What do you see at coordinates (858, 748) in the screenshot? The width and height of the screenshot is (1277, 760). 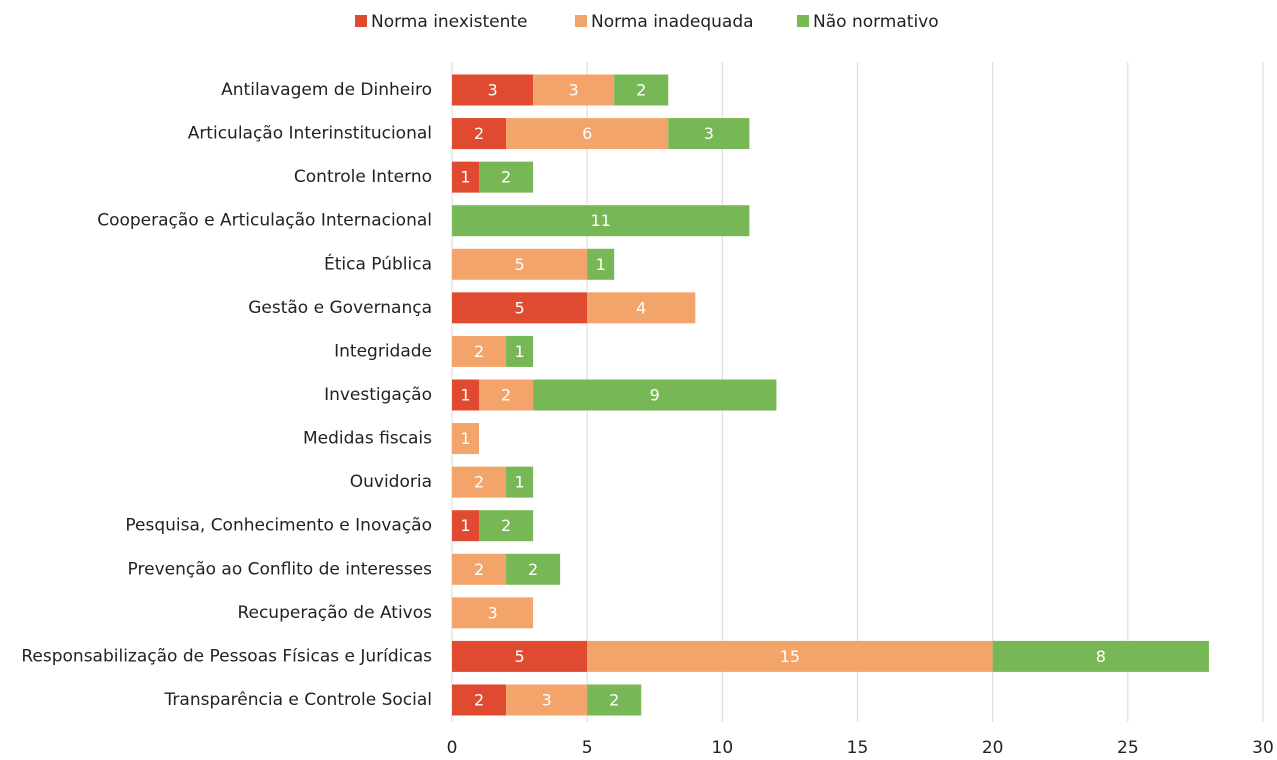 I see `x-tick-label: 15` at bounding box center [858, 748].